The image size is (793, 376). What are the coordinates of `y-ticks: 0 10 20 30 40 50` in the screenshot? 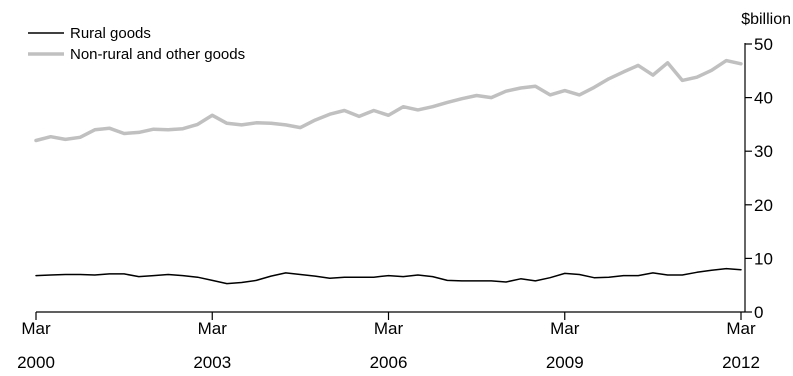 It's located at (759, 178).